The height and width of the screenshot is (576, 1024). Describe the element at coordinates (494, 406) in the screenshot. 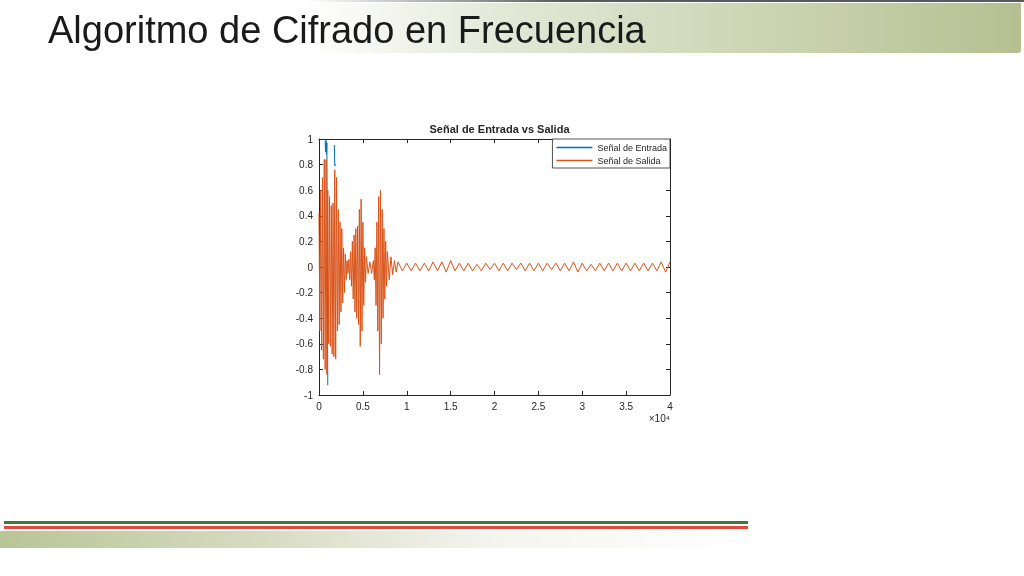

I see `x-tick-label: 2` at that location.